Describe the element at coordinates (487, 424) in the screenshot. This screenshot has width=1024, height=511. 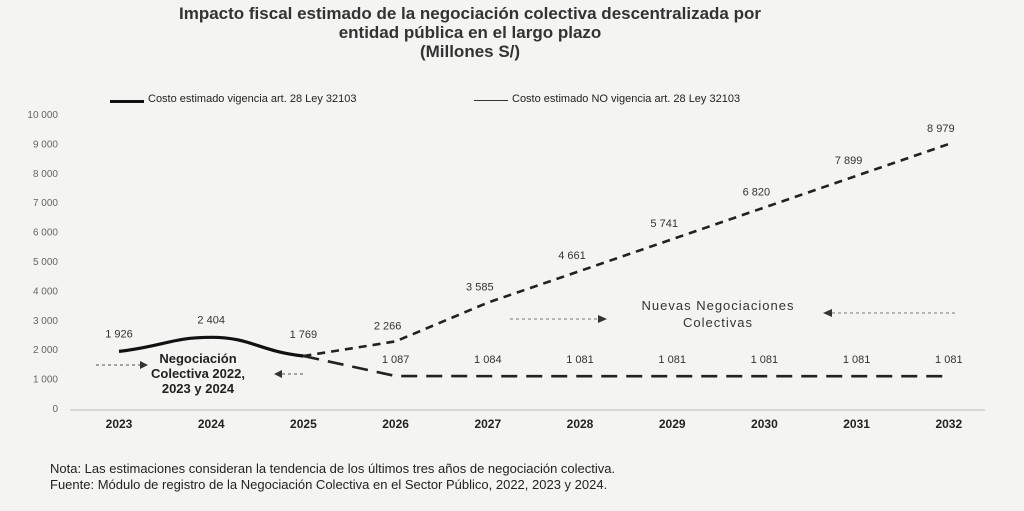
I see `x-tick-label: 2027` at that location.